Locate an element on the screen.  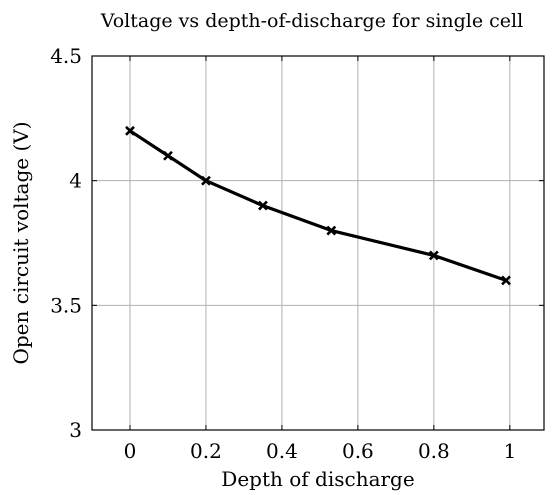
x-tick-label: 0.2 is located at coordinates (206, 451).